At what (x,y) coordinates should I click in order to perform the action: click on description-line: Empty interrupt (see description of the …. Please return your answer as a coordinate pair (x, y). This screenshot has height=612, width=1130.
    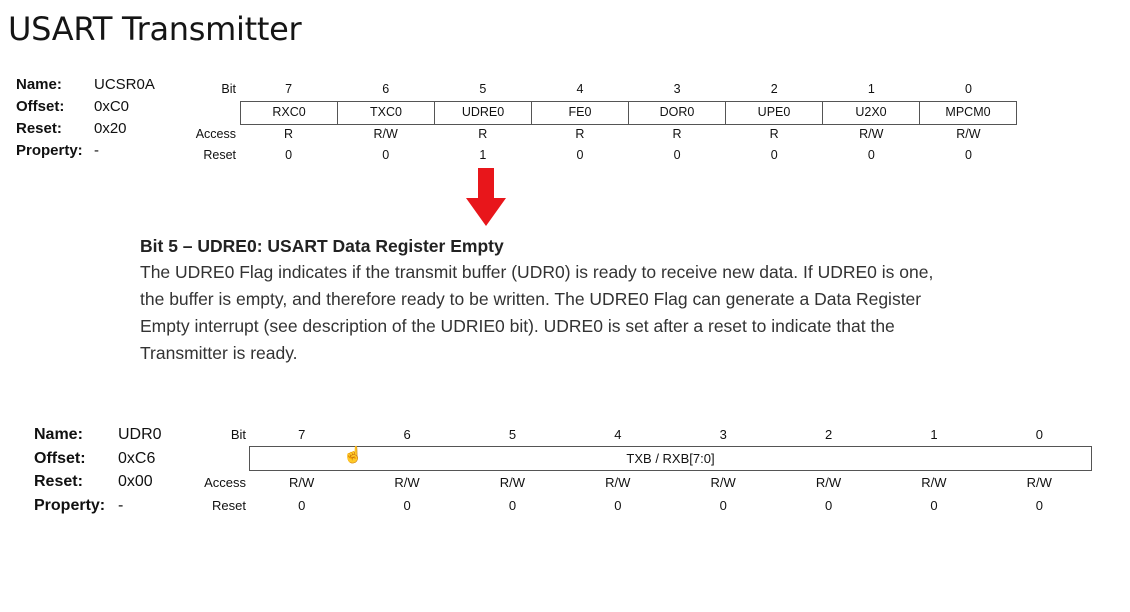
    Looking at the image, I should click on (517, 326).